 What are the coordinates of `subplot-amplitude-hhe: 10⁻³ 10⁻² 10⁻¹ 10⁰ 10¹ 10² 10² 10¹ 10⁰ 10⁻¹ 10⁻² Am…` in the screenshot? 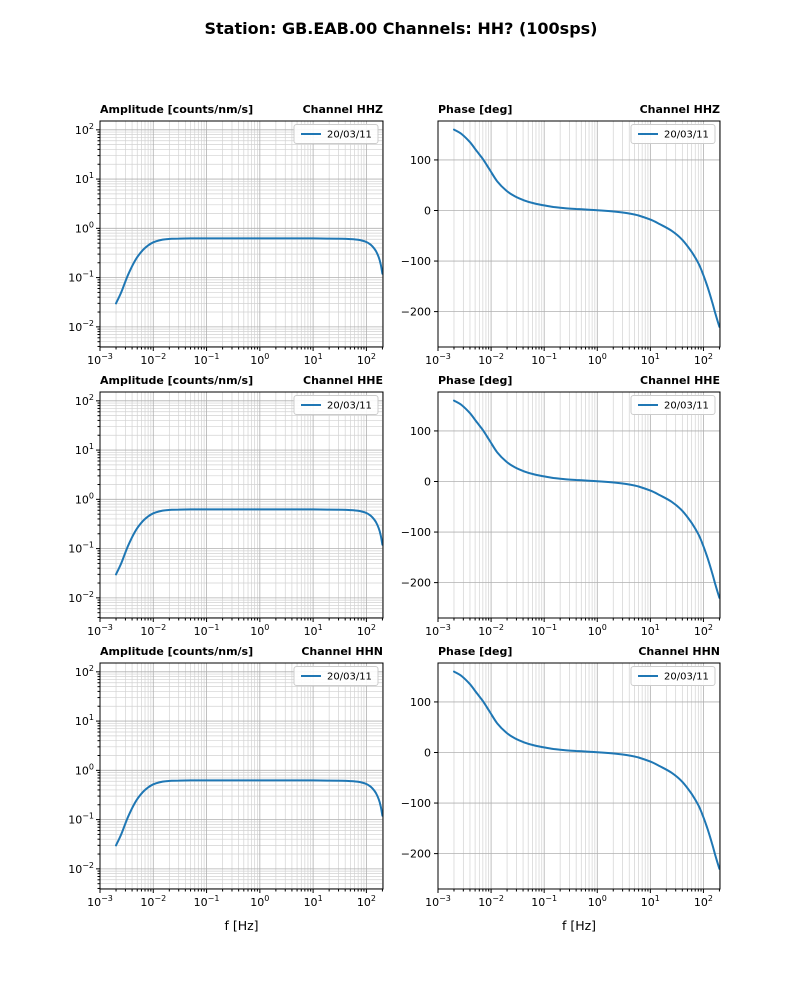 It's located at (226, 506).